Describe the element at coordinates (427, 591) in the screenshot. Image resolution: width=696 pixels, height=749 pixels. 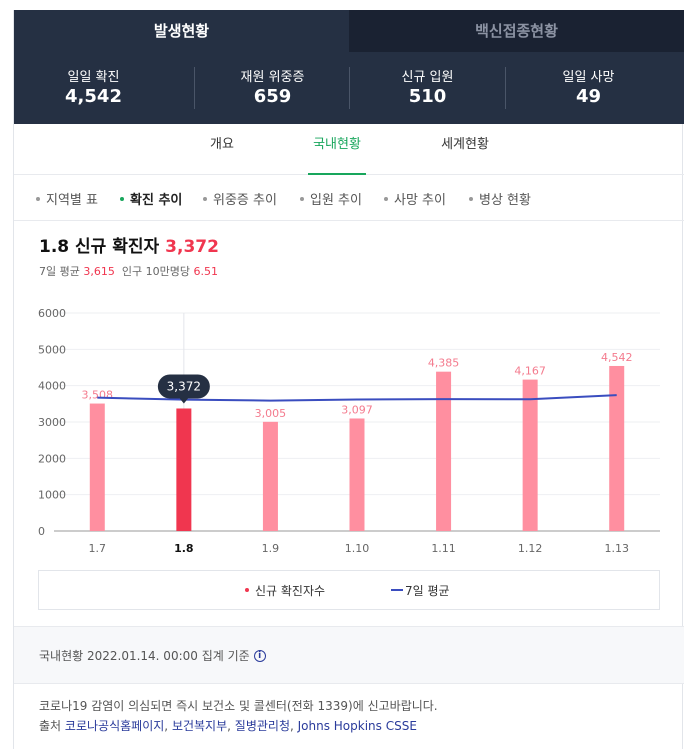
I see `legend-label: 7일 평균` at that location.